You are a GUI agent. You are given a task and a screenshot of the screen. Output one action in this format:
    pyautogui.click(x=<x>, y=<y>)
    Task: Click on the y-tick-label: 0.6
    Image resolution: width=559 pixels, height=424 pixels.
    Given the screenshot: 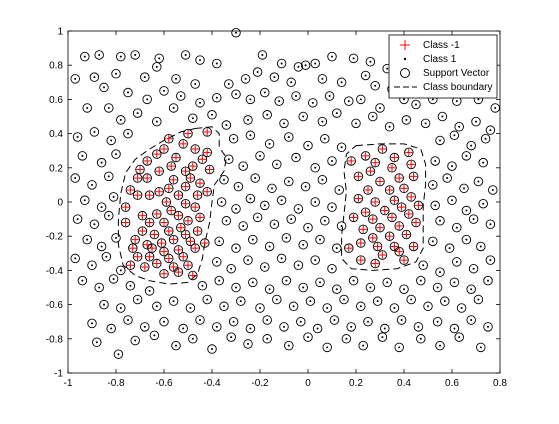 What is the action you would take?
    pyautogui.click(x=56, y=100)
    